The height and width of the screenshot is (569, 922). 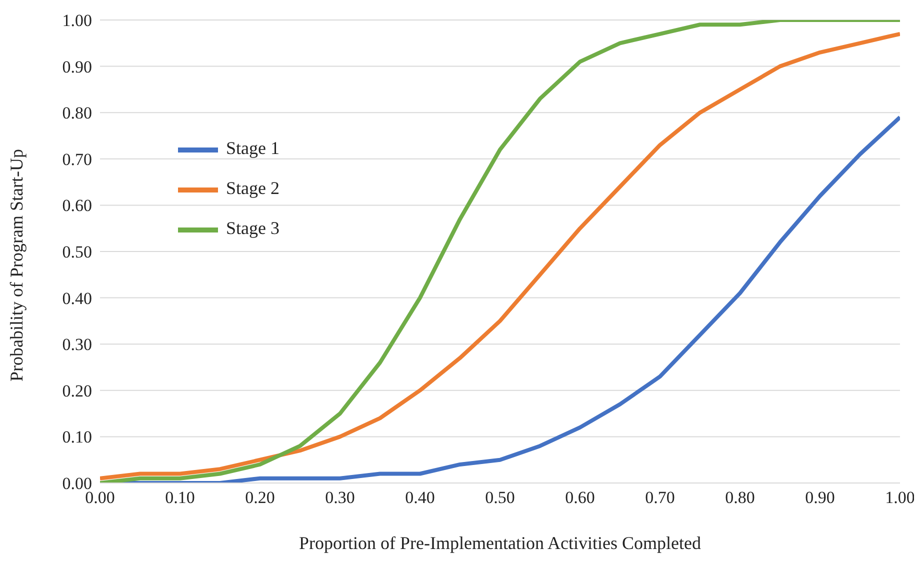 I want to click on legend-label: Stage 2, so click(x=253, y=188).